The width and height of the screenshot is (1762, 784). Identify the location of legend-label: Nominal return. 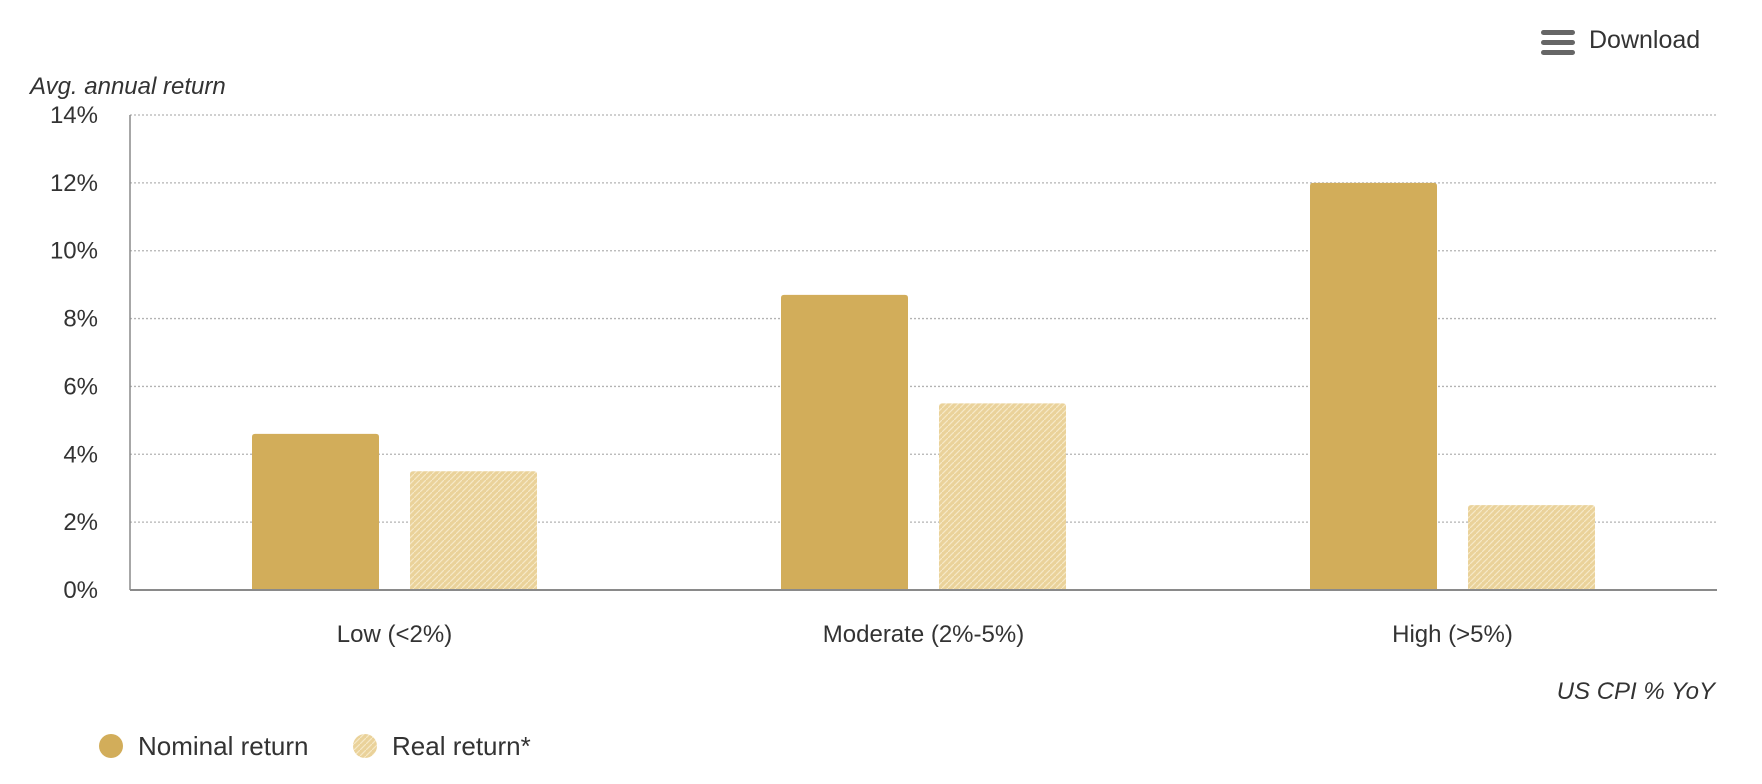
(223, 746).